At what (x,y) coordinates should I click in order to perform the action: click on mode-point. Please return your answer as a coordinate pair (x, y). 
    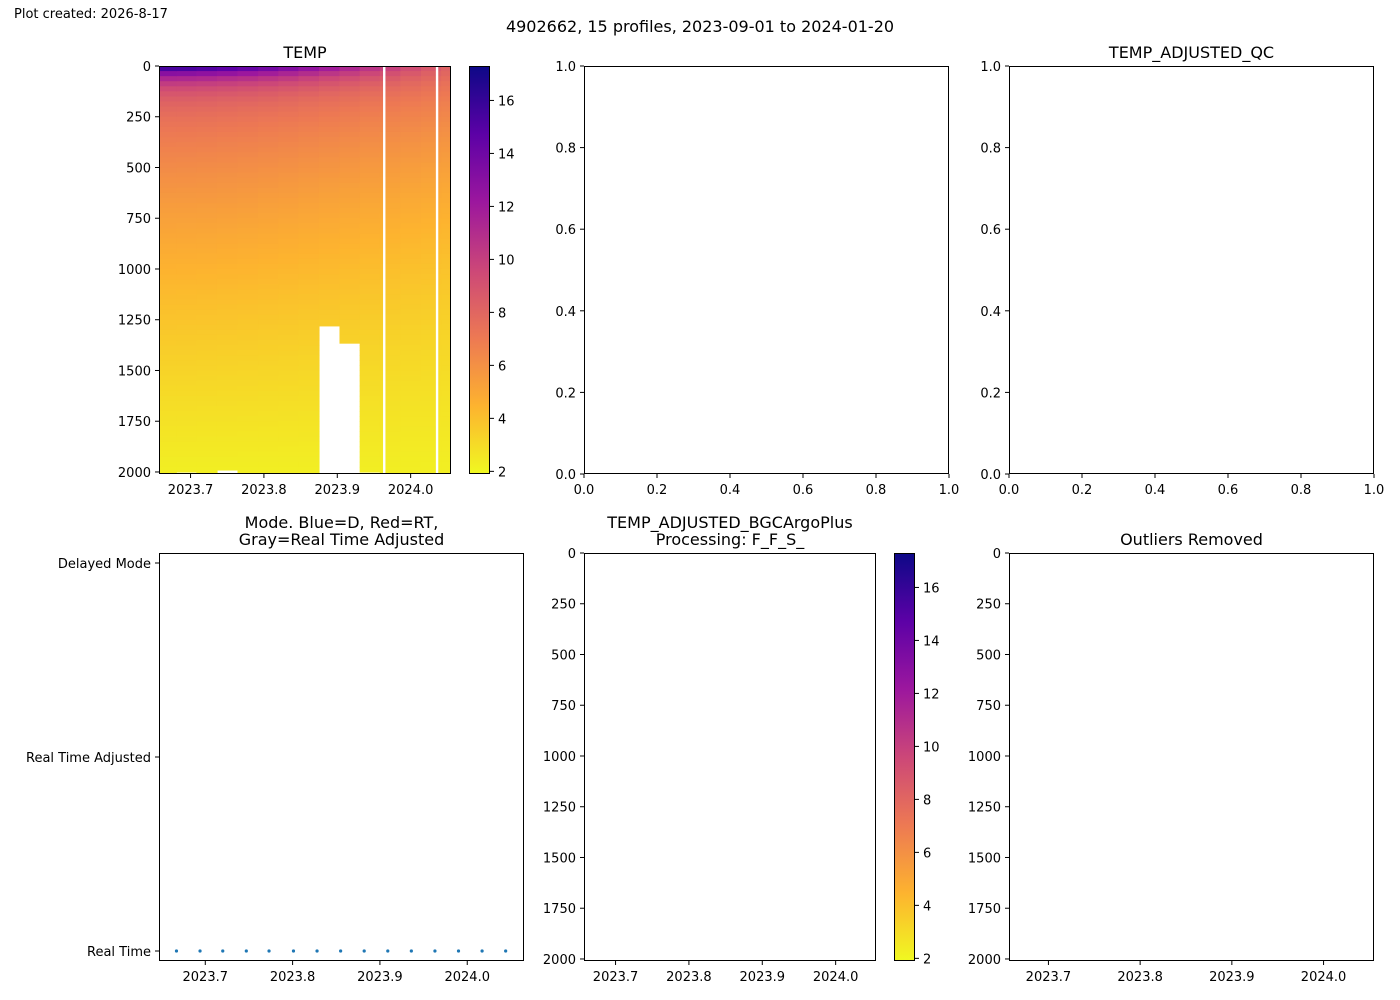
    Looking at the image, I should click on (317, 951).